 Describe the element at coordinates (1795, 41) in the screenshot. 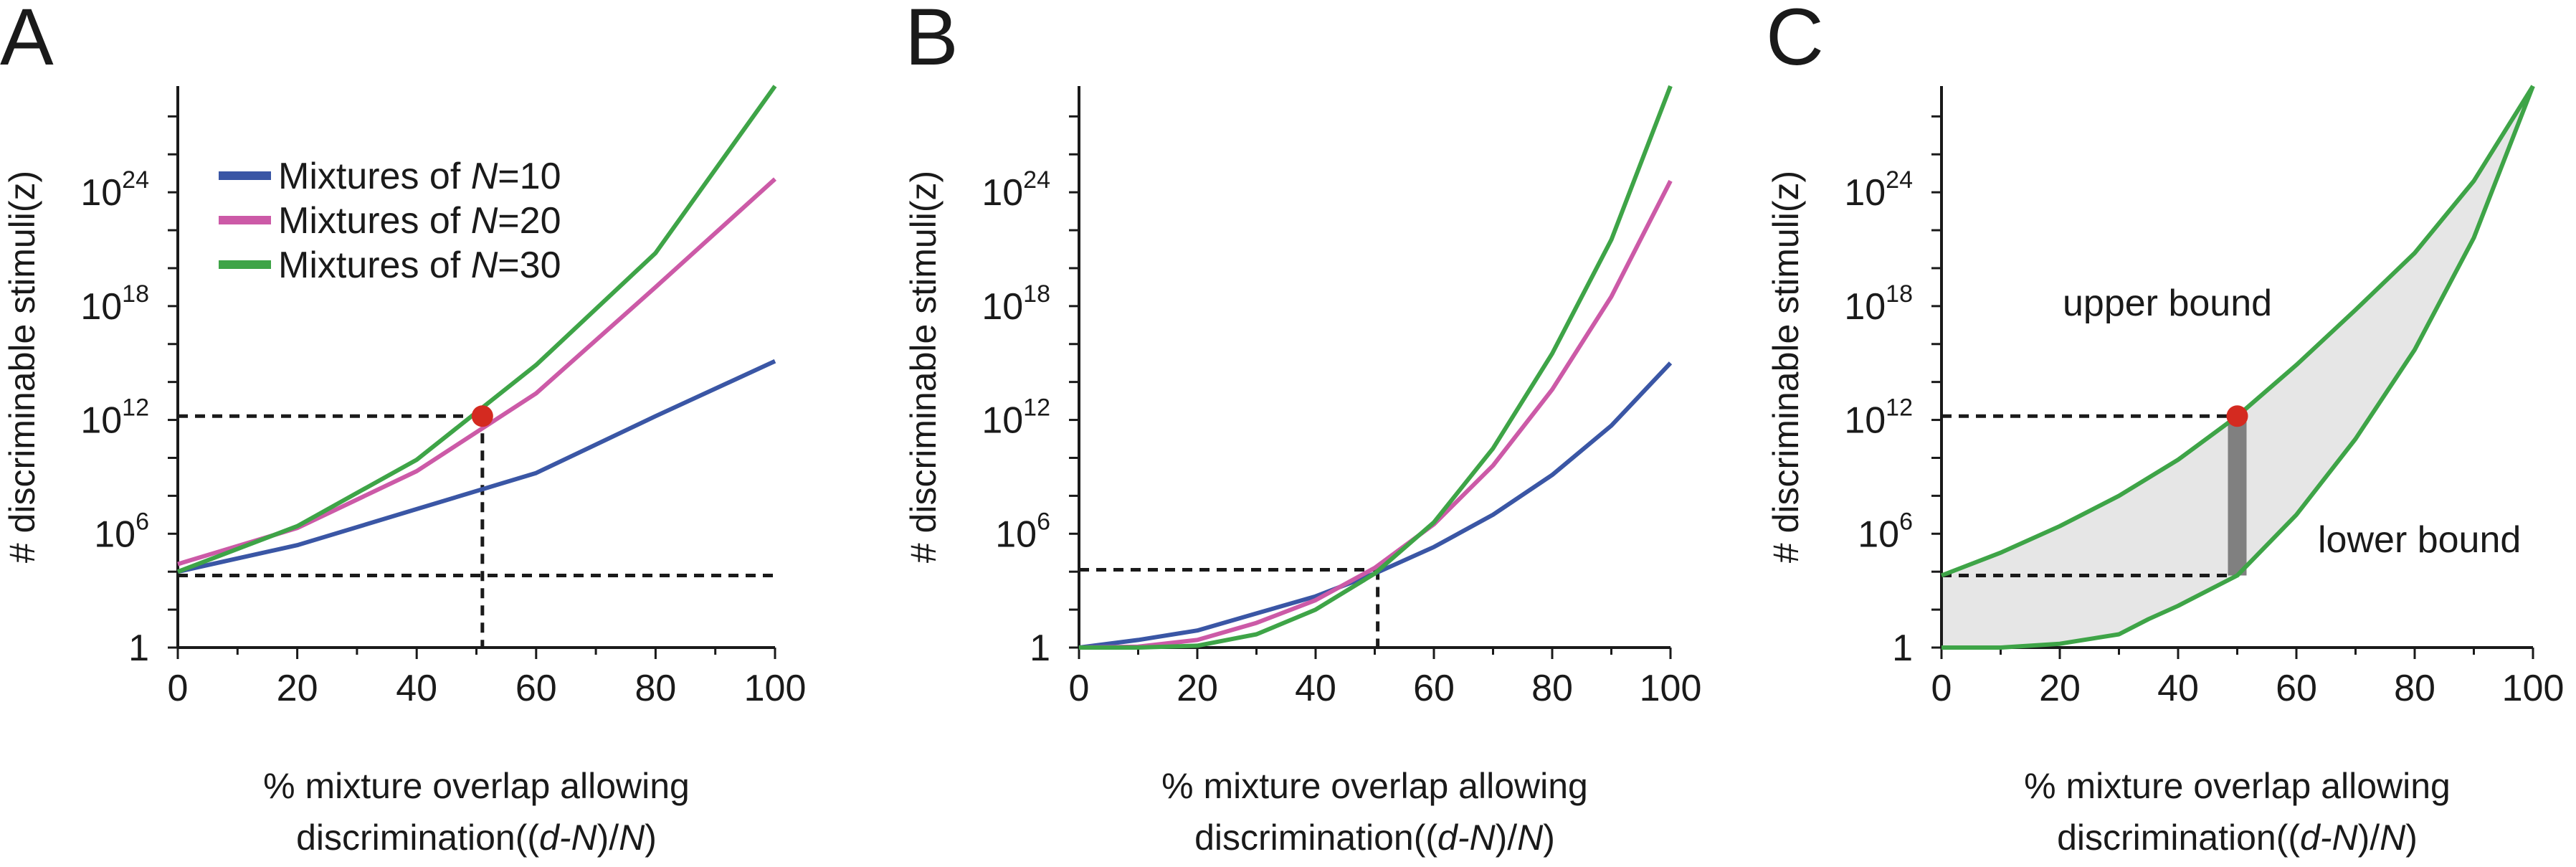

I see `panel-label: C` at that location.